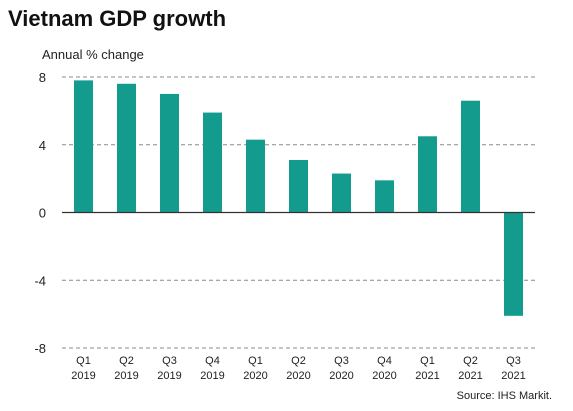 This screenshot has height=411, width=573. Describe the element at coordinates (93, 54) in the screenshot. I see `y-axis-label: Annual % change` at that location.